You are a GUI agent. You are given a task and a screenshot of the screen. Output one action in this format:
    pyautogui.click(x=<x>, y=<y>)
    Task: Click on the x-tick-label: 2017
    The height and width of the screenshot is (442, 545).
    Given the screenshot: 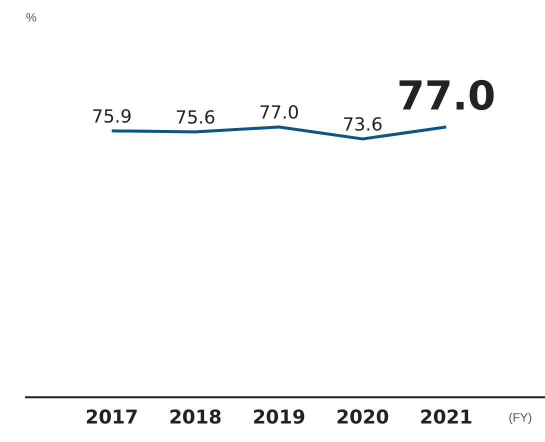 What is the action you would take?
    pyautogui.click(x=111, y=417)
    